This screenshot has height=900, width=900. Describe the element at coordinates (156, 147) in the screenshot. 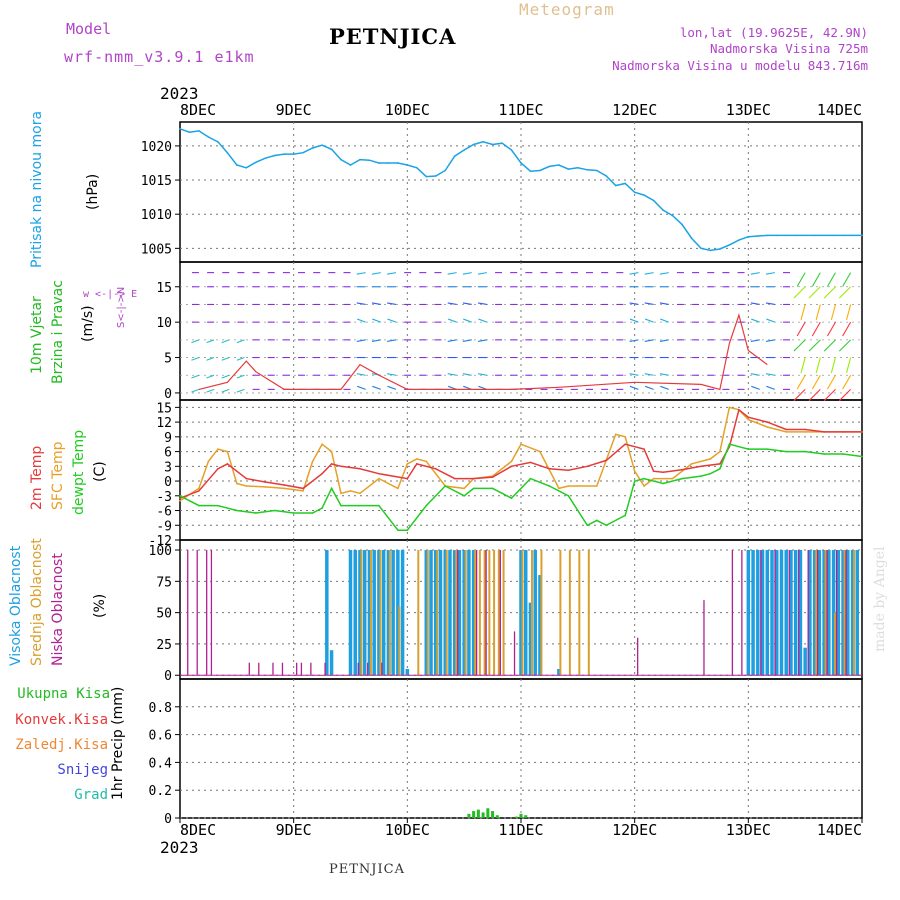

I see `pressure-ytick-label: 1020` at that location.